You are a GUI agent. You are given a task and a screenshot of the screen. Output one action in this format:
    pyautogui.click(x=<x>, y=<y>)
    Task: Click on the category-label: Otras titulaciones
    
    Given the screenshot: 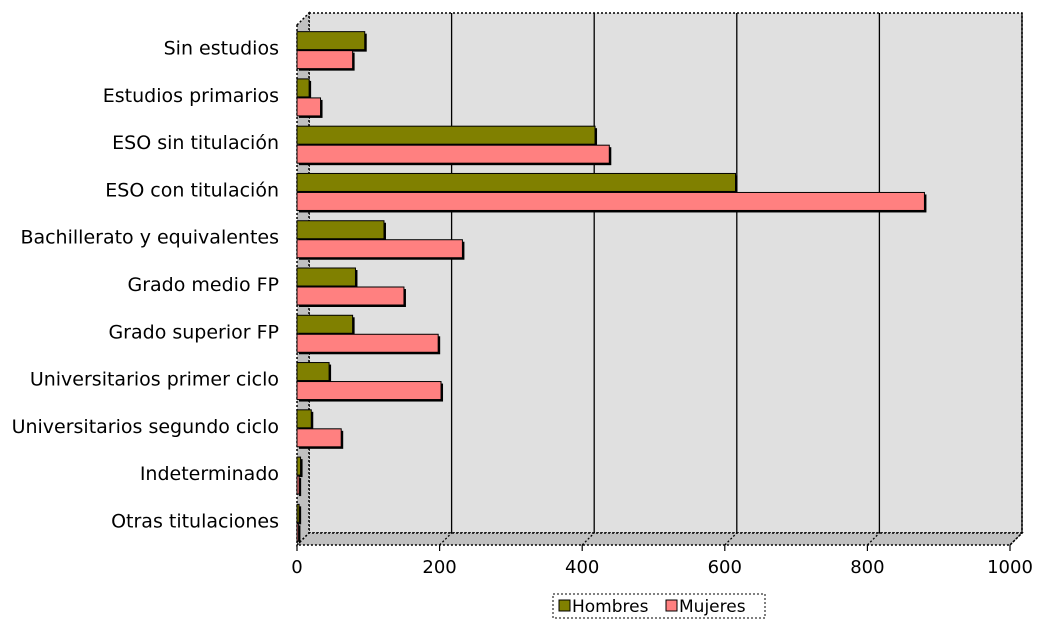 What is the action you would take?
    pyautogui.click(x=195, y=521)
    